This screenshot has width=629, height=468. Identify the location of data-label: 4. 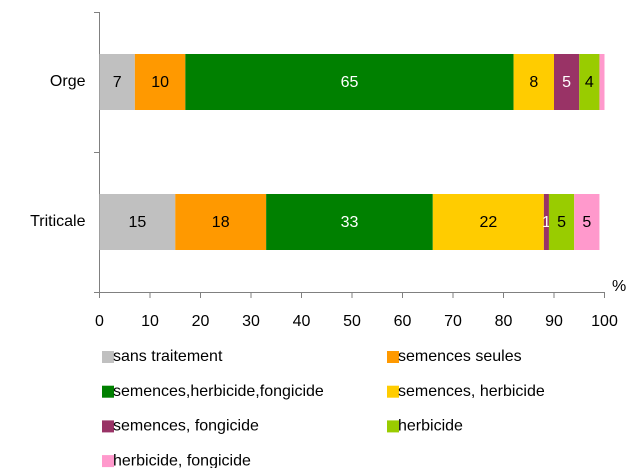
(589, 82).